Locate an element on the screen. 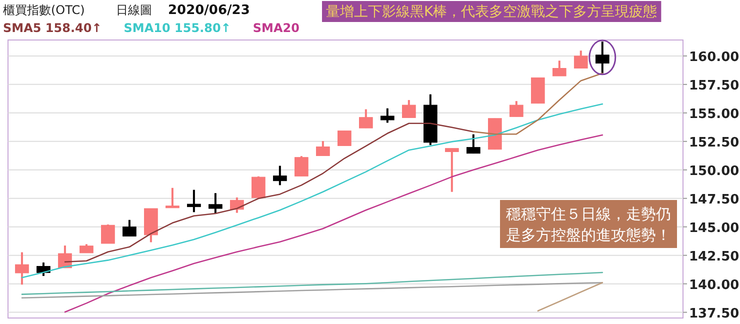 This screenshot has height=324, width=740. text: SMA10 155.80↑ is located at coordinates (177, 28).